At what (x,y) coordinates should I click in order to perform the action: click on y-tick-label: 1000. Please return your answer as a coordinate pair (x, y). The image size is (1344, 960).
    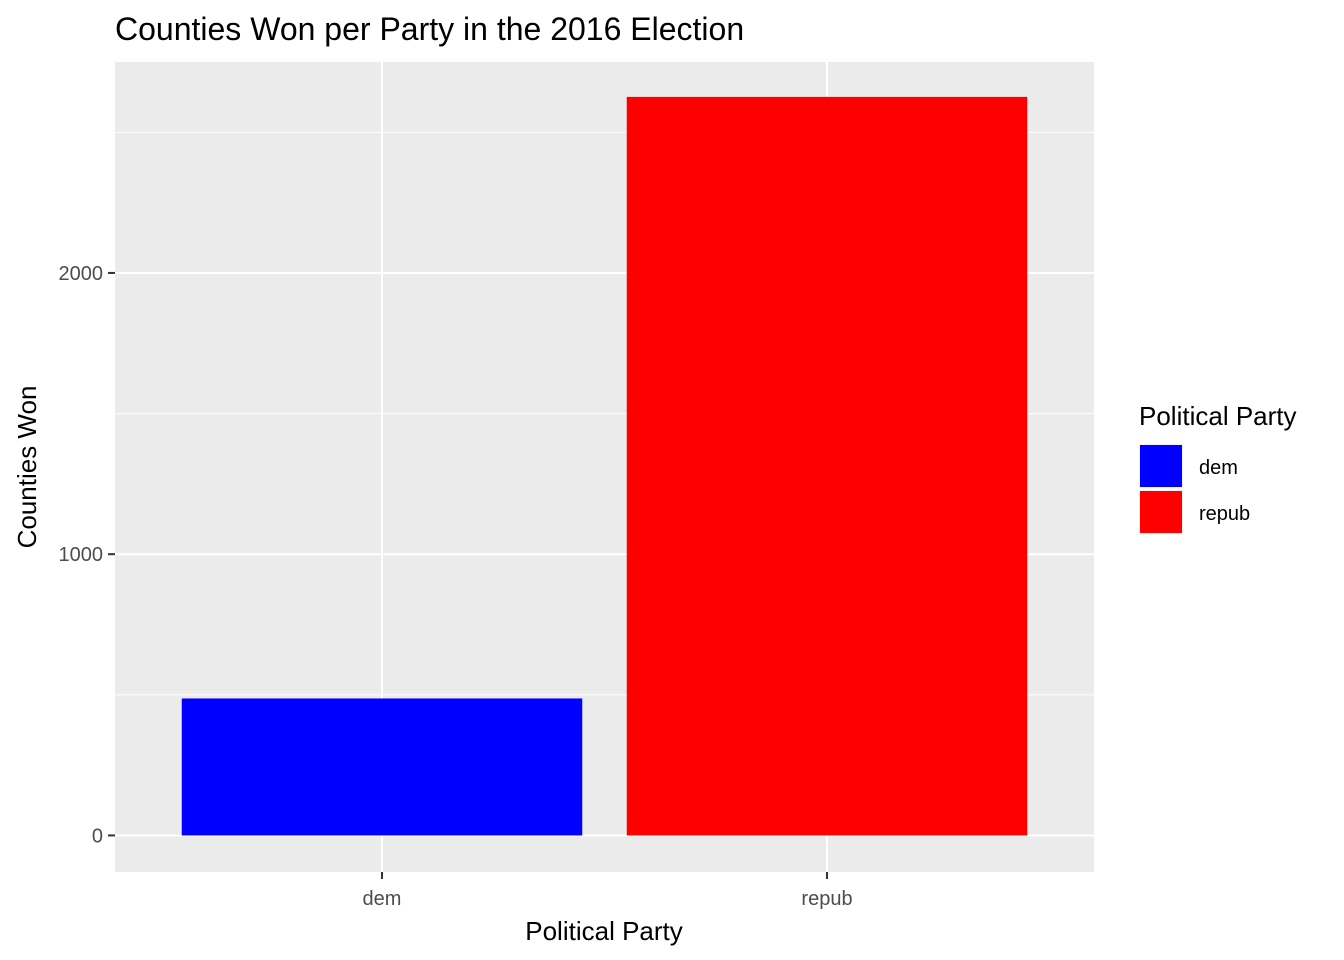
    Looking at the image, I should click on (81, 555).